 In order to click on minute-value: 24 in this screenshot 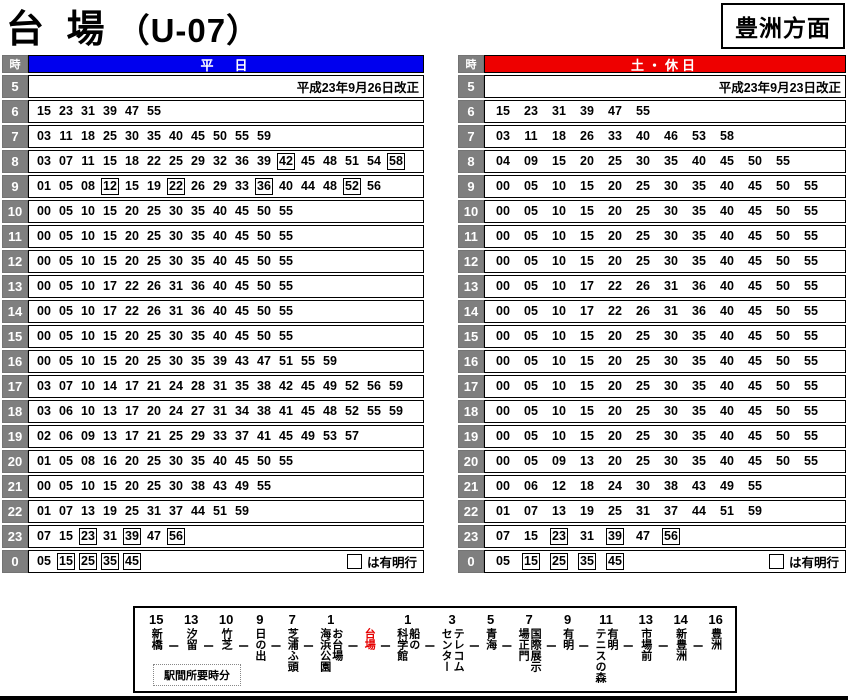, I will do `click(176, 386)`.